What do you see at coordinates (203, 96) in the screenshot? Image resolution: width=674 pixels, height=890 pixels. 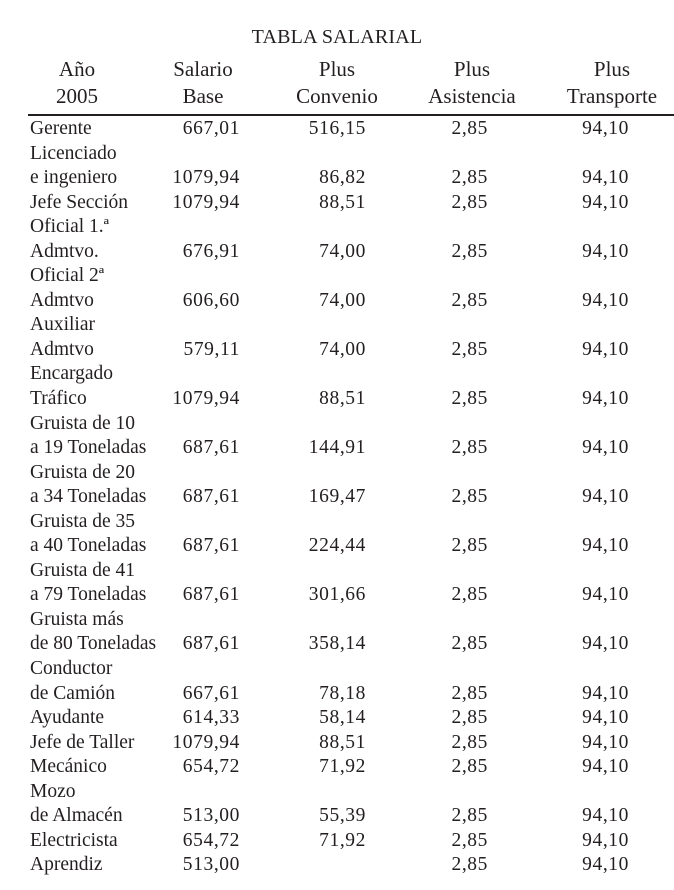 I see `header-salario-base-line2: Base` at bounding box center [203, 96].